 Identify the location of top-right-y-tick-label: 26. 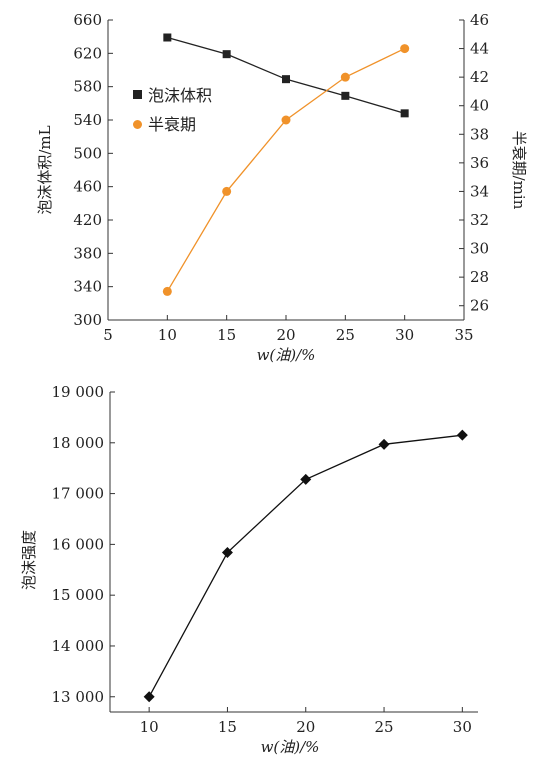
(479, 306).